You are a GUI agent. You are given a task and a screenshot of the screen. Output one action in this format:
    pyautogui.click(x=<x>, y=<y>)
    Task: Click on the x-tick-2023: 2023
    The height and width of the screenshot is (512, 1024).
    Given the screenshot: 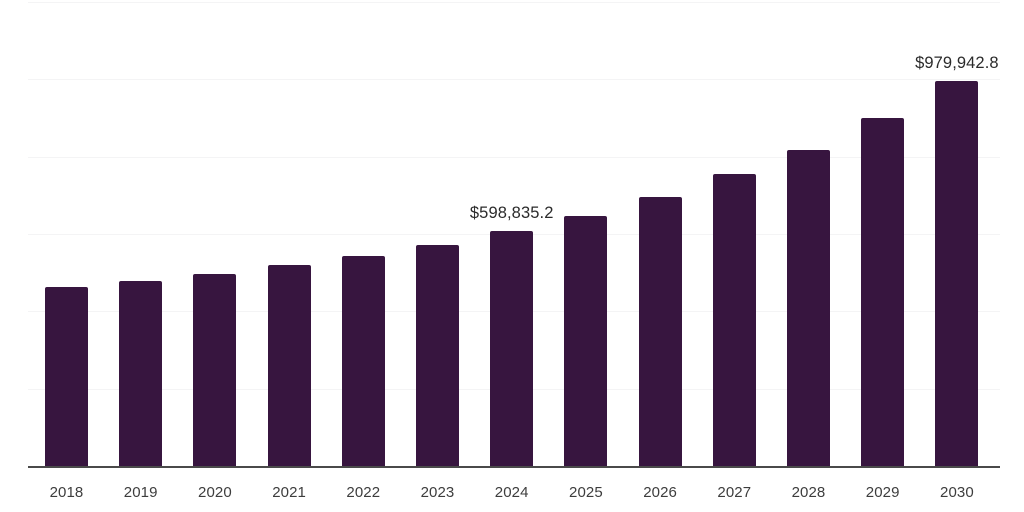 What is the action you would take?
    pyautogui.click(x=437, y=492)
    